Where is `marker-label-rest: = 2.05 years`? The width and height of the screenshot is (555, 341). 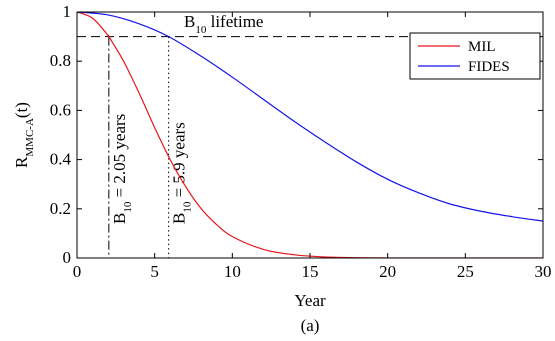
marker-label-rest: = 2.05 years is located at coordinates (119, 158).